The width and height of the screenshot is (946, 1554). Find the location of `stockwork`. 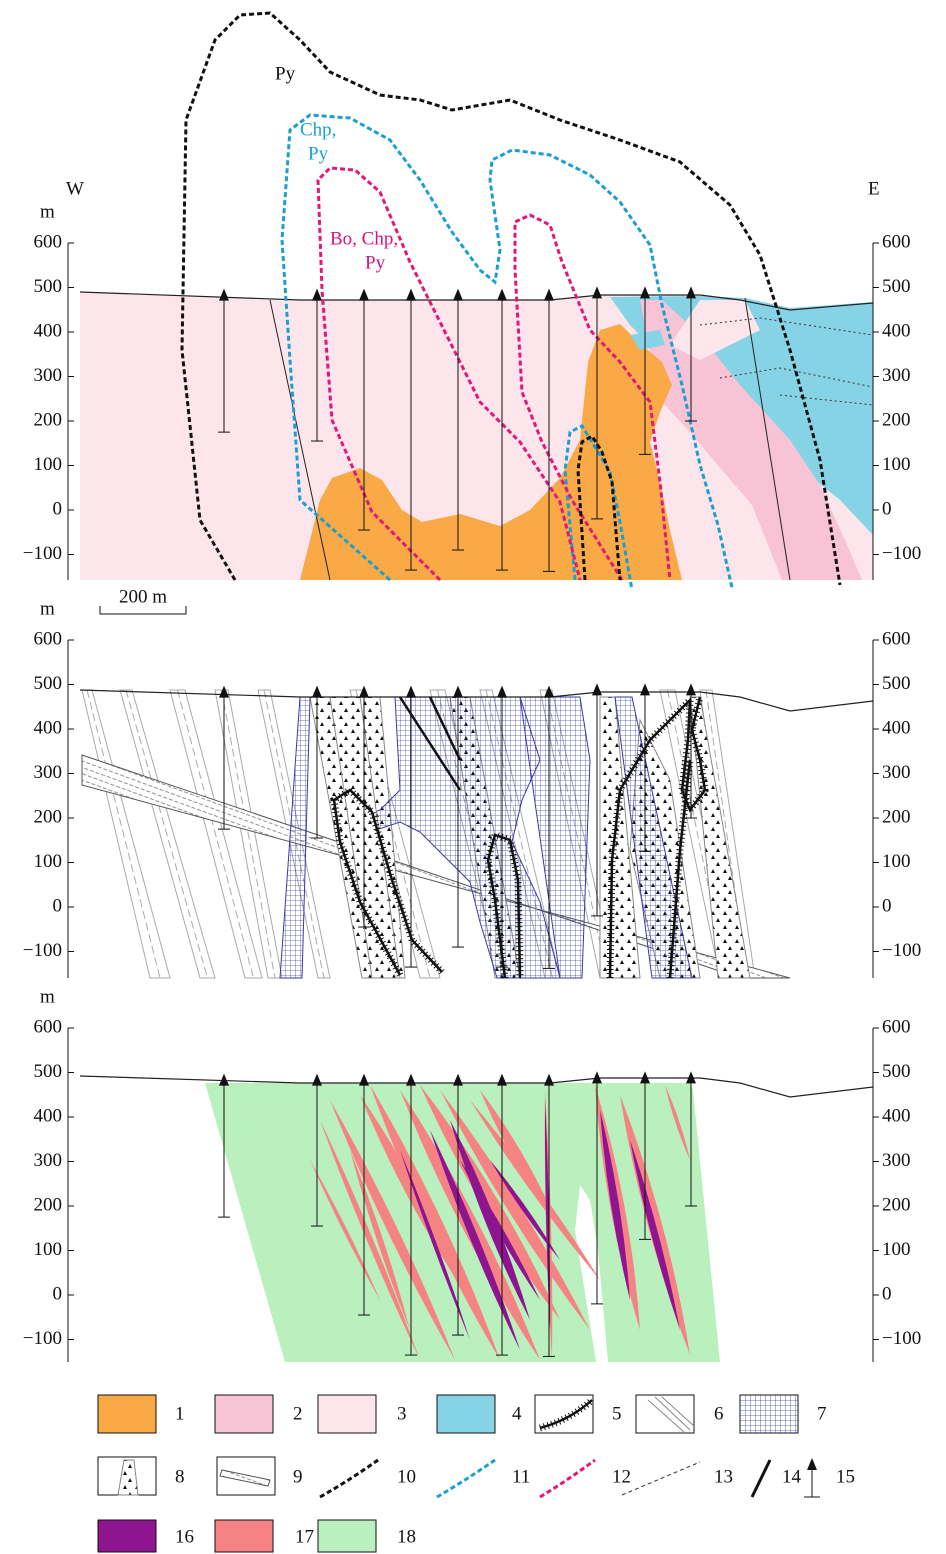

stockwork is located at coordinates (555, 837).